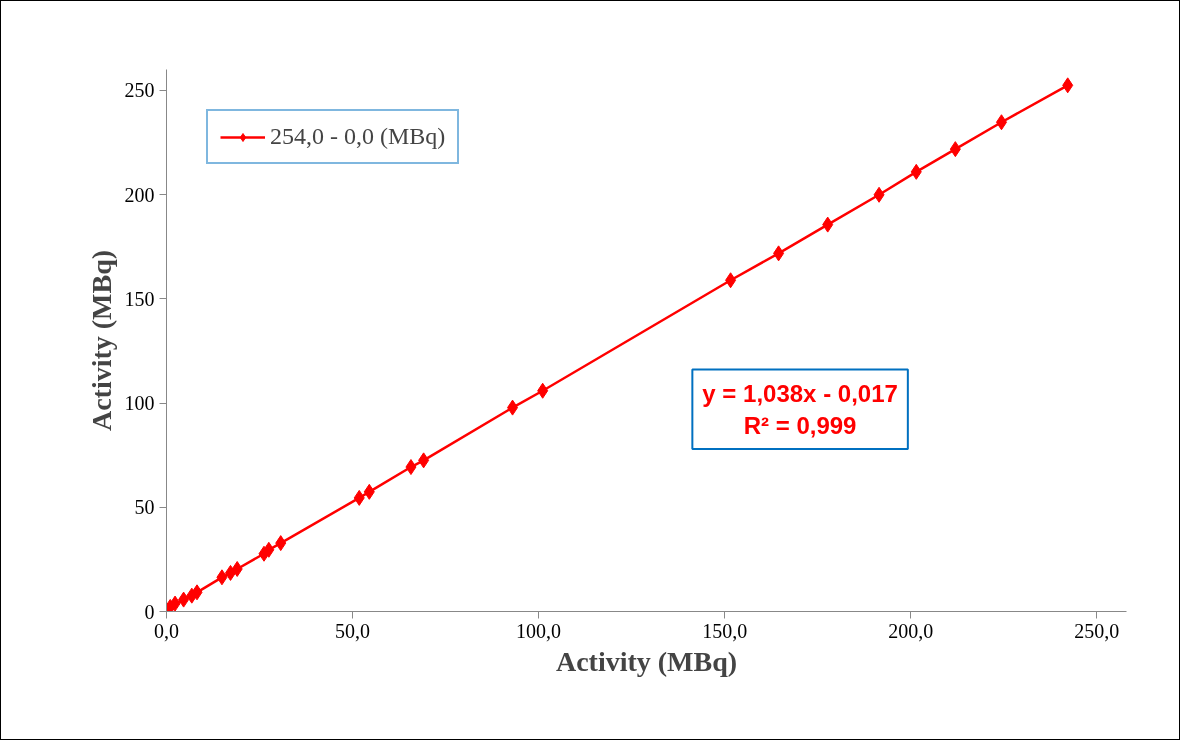  What do you see at coordinates (539, 630) in the screenshot?
I see `x-tick-label: 100,0` at bounding box center [539, 630].